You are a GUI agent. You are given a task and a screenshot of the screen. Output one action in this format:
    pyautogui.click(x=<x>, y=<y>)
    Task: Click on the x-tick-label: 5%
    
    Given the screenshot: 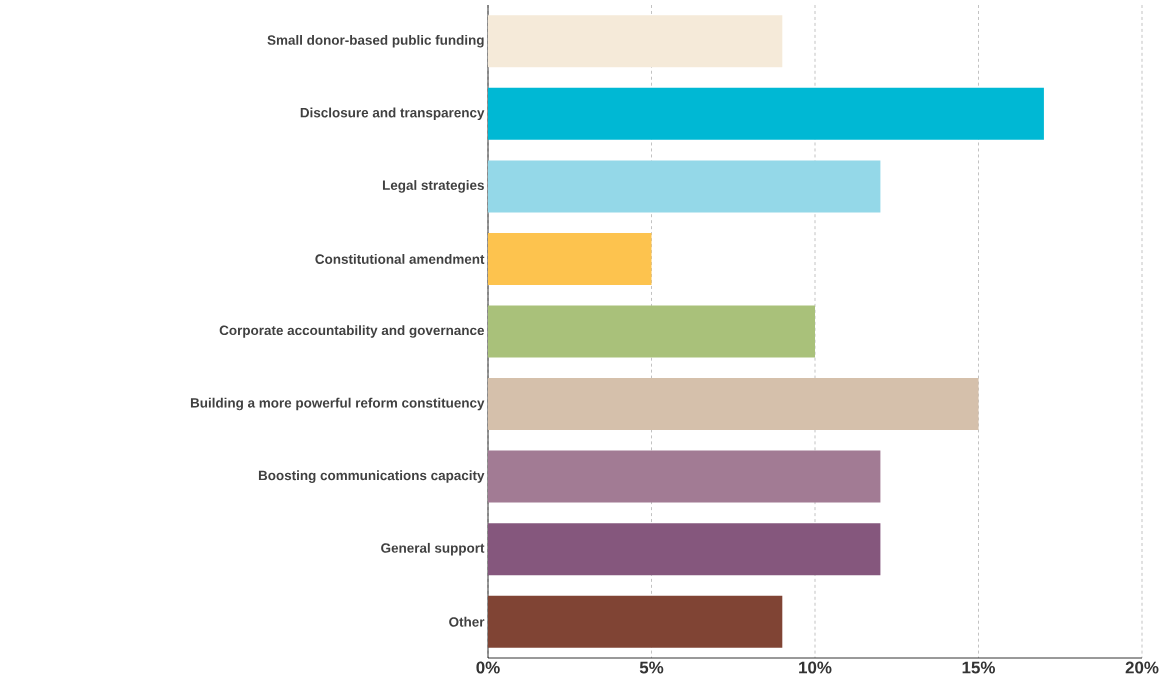 What is the action you would take?
    pyautogui.click(x=651, y=667)
    